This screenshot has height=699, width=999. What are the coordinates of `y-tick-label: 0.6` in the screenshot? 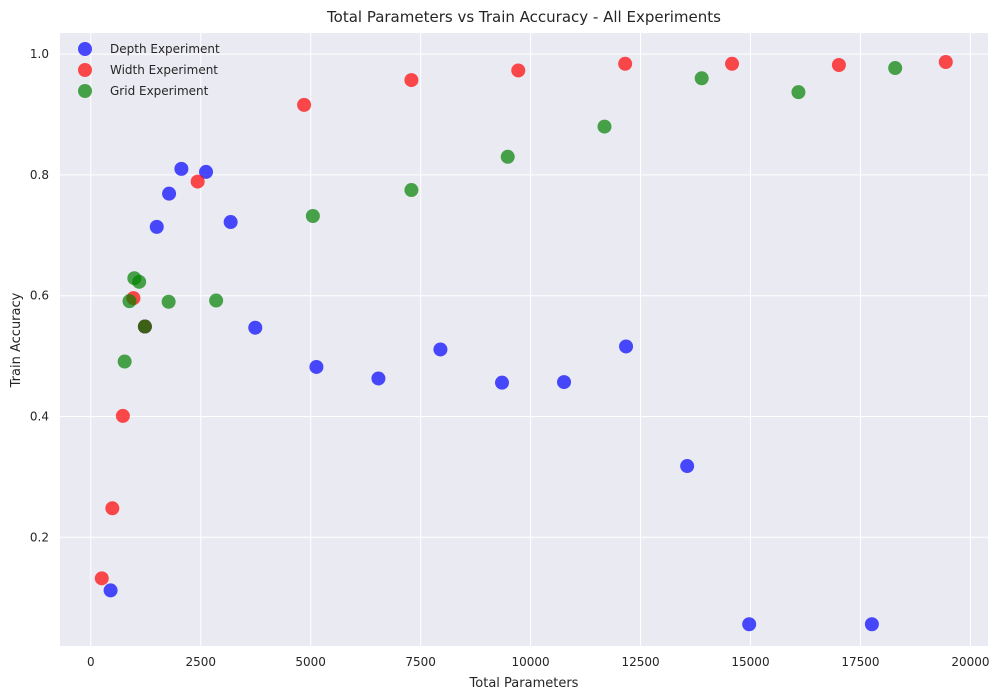 It's located at (39, 296).